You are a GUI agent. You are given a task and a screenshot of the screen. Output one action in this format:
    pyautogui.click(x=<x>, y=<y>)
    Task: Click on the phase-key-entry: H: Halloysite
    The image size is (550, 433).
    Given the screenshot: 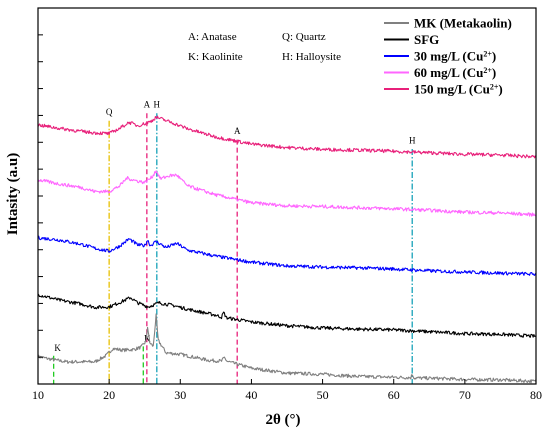 What is the action you would take?
    pyautogui.click(x=311, y=57)
    